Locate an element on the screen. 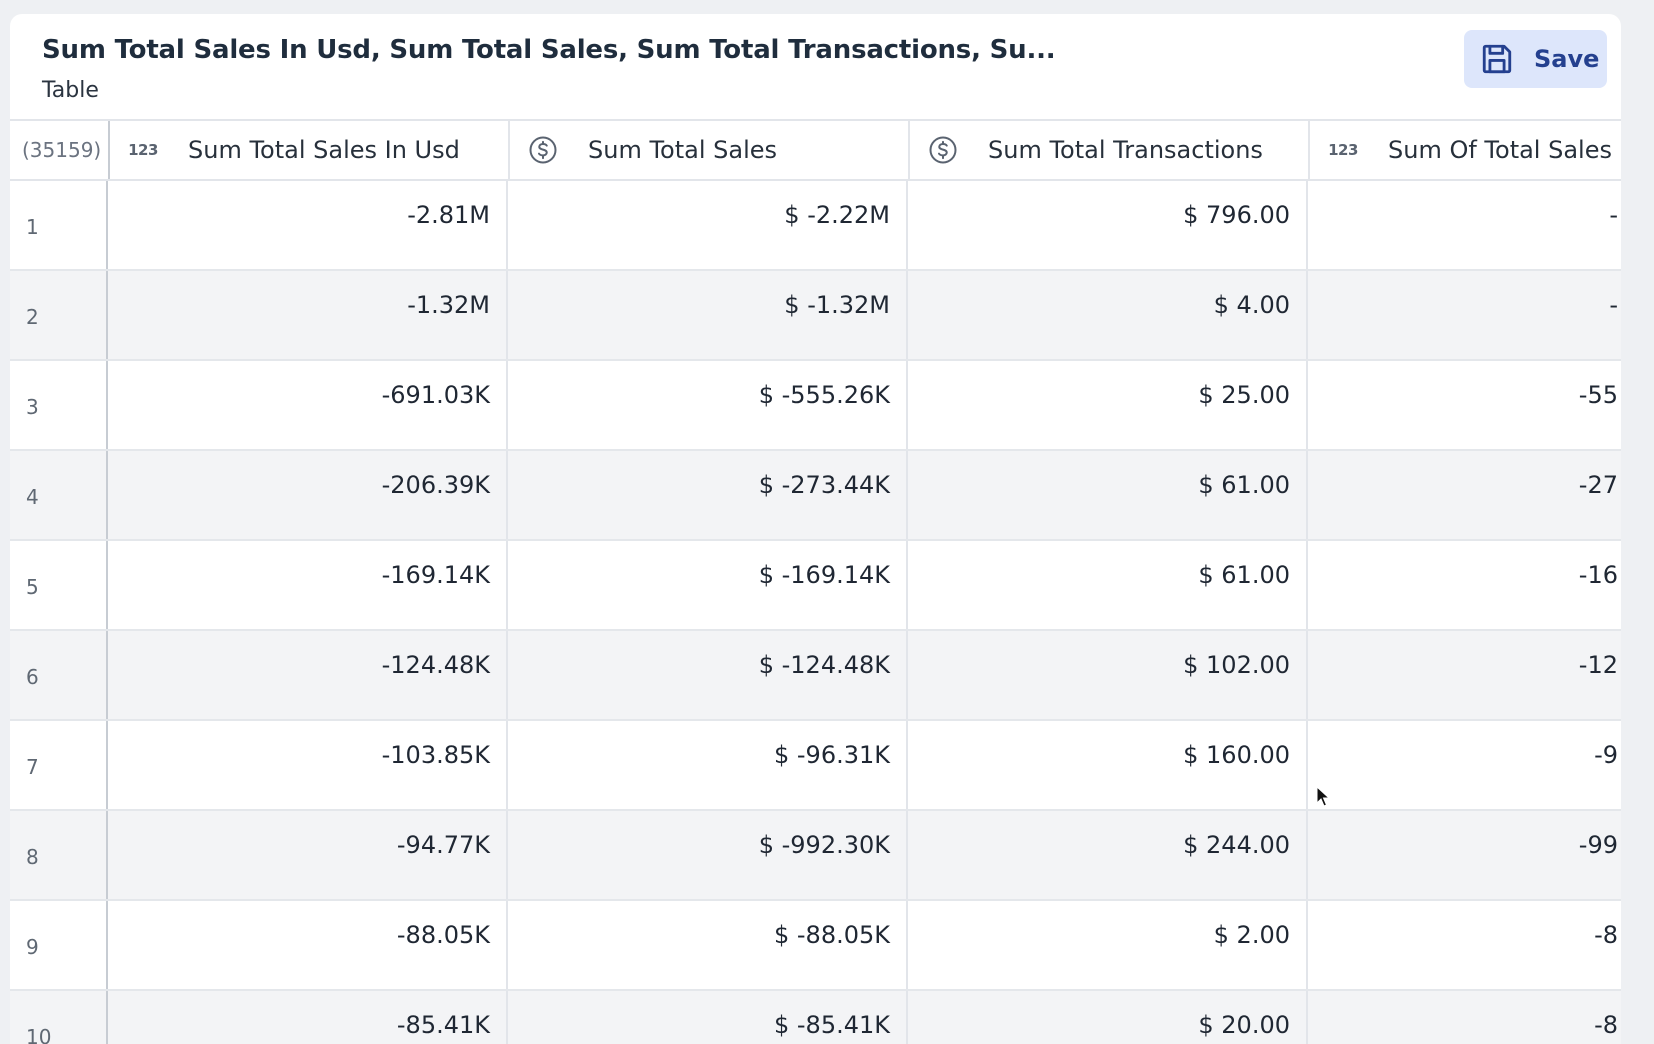 The width and height of the screenshot is (1654, 1044). column-header-sum-total-sales: Sum Total Sales is located at coordinates (710, 150).